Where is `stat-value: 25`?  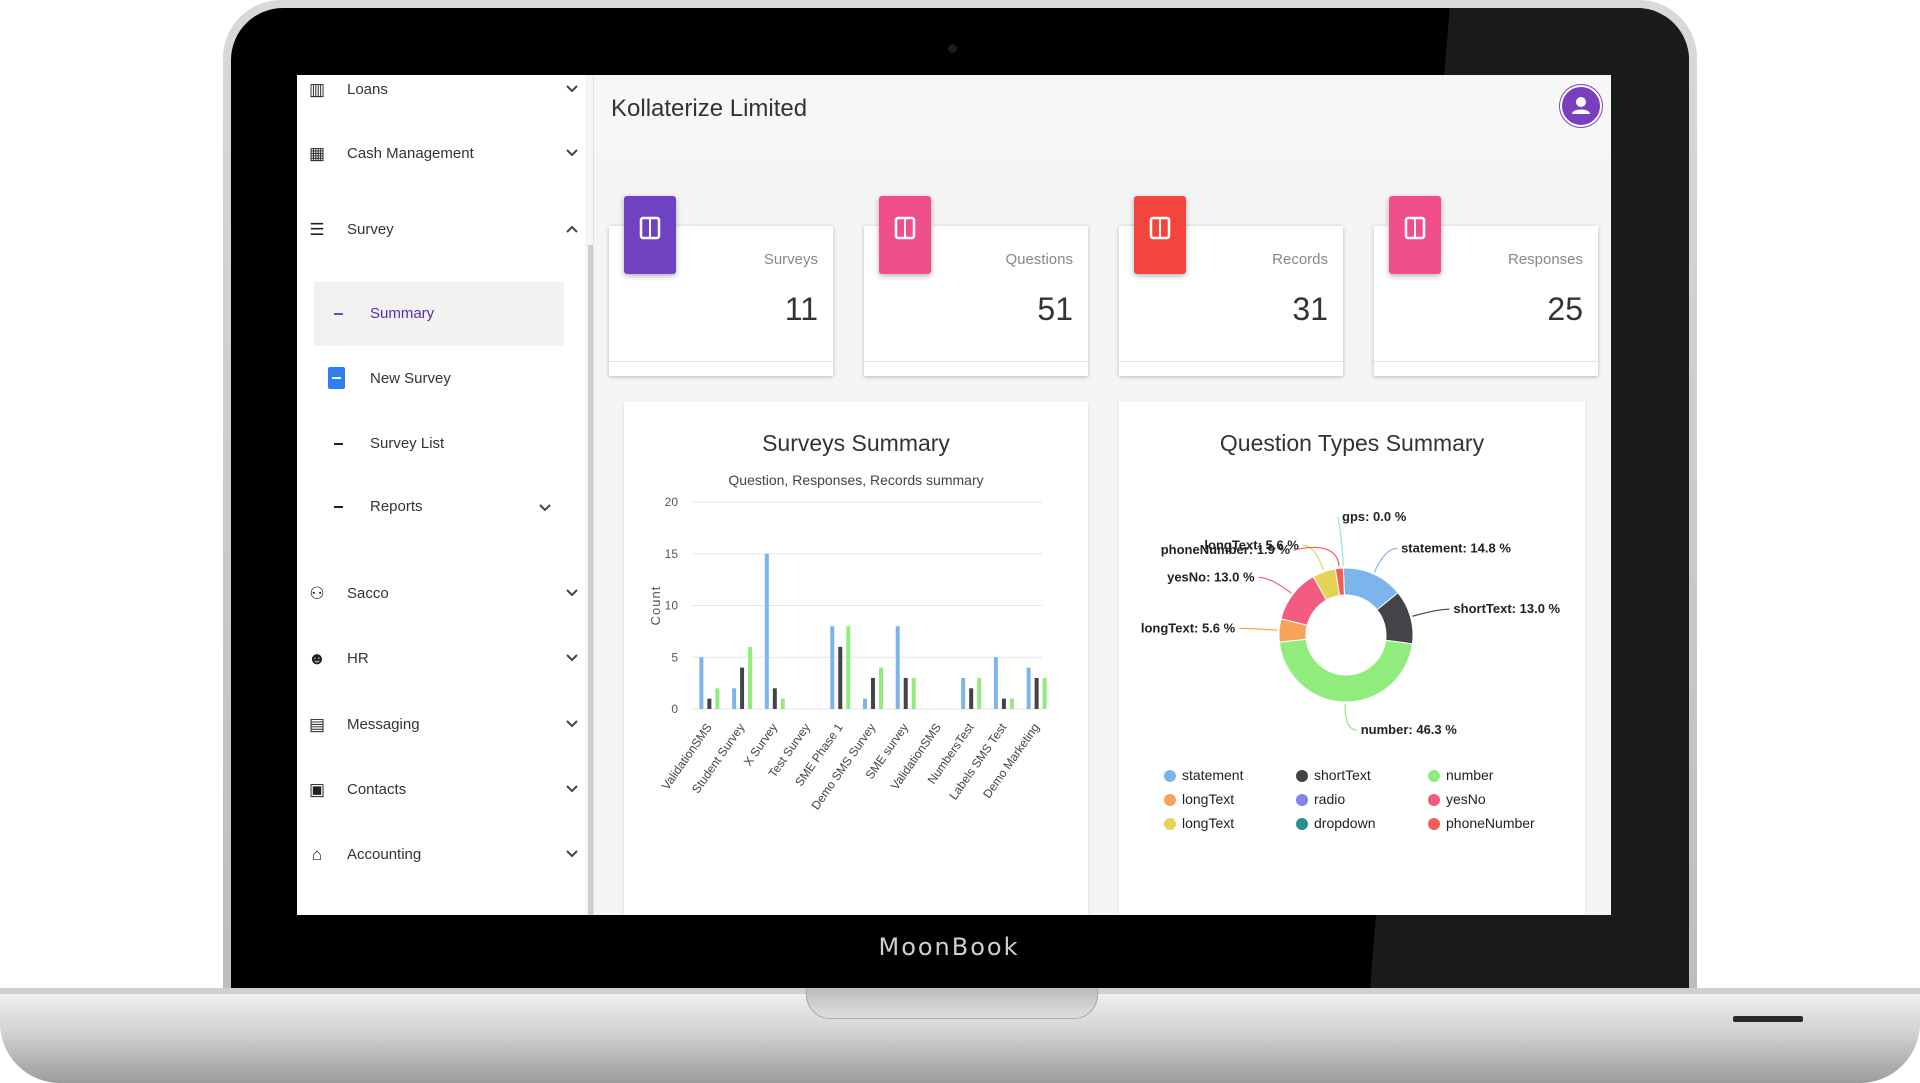
stat-value: 25 is located at coordinates (1565, 309).